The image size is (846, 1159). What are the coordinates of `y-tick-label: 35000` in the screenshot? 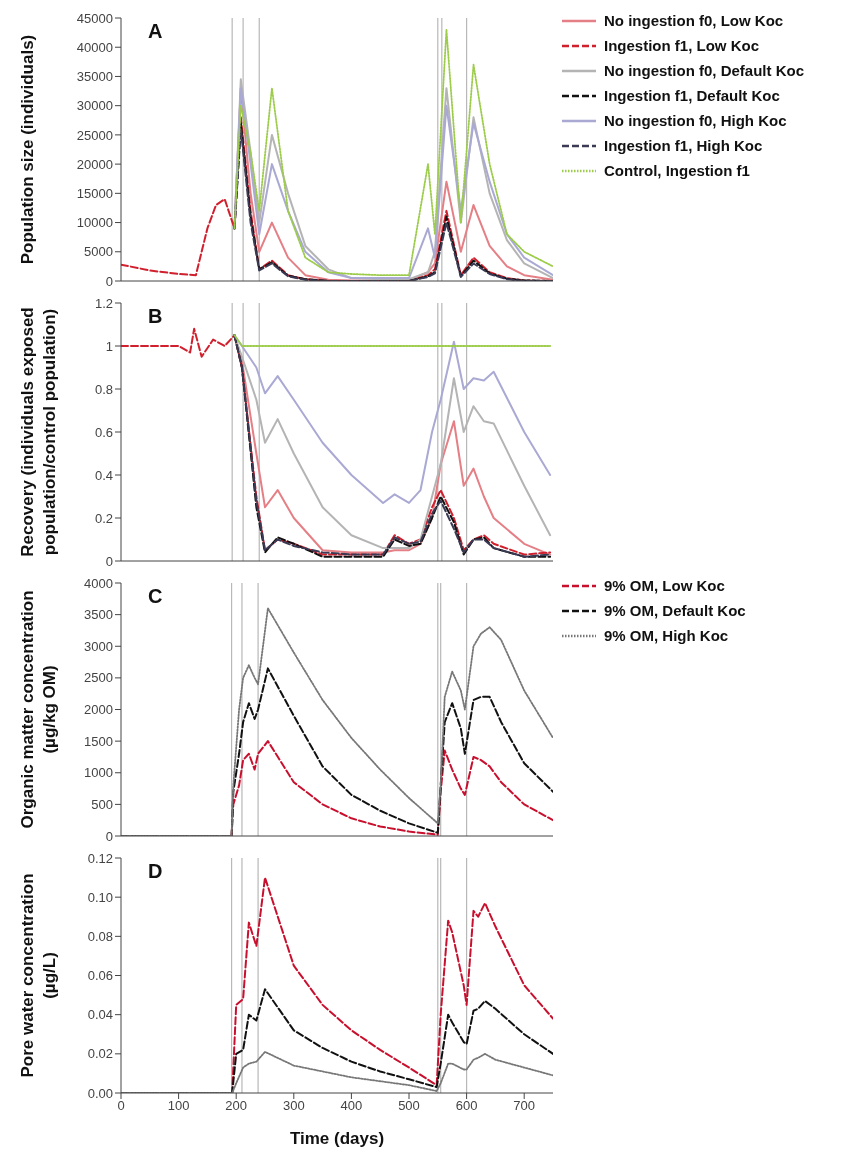 It's located at (94, 77).